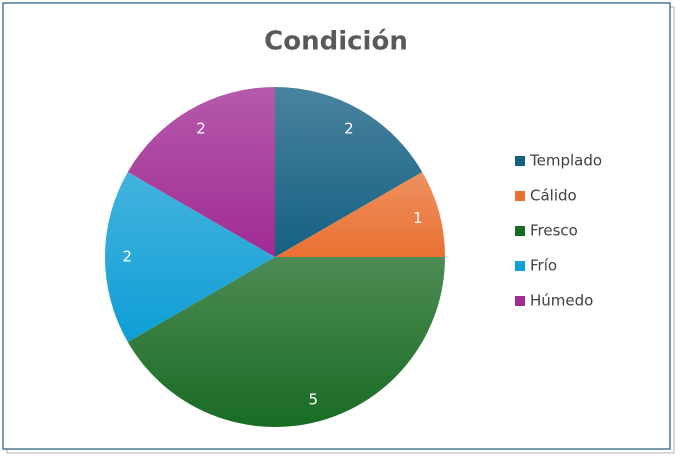 The height and width of the screenshot is (466, 681). What do you see at coordinates (561, 301) in the screenshot?
I see `legend-label: Húmedo` at bounding box center [561, 301].